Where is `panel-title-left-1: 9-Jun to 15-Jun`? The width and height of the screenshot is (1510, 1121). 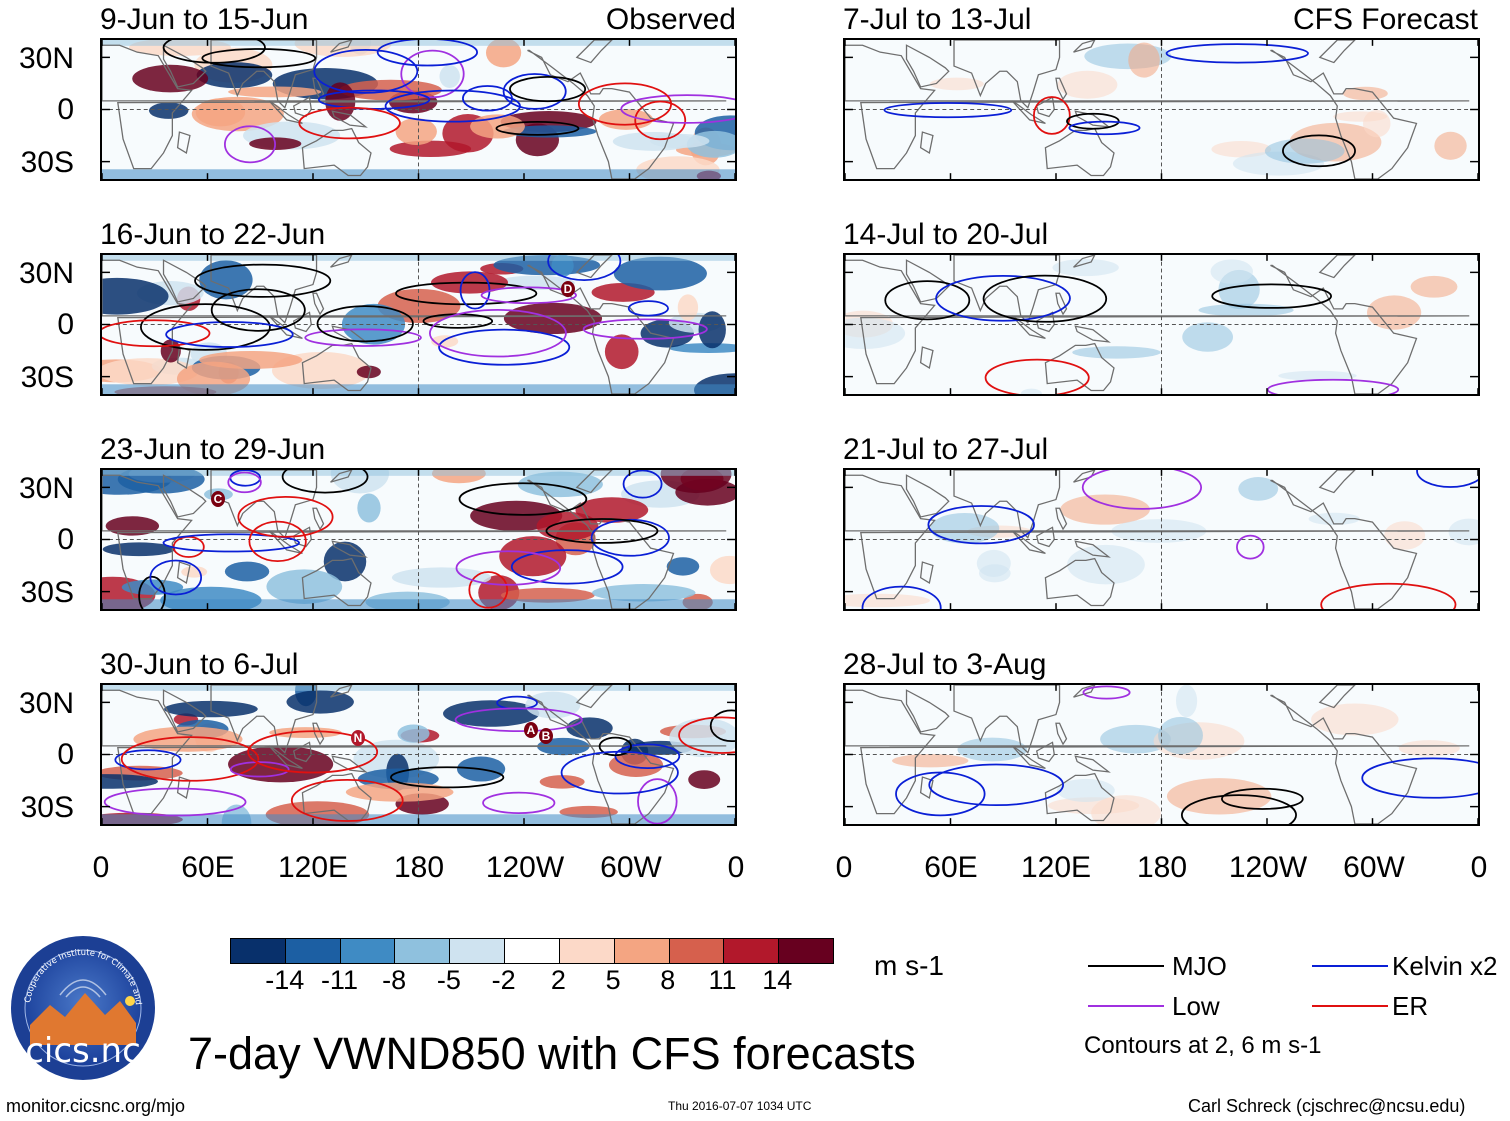
panel-title-left-1: 9-Jun to 15-Jun is located at coordinates (204, 19).